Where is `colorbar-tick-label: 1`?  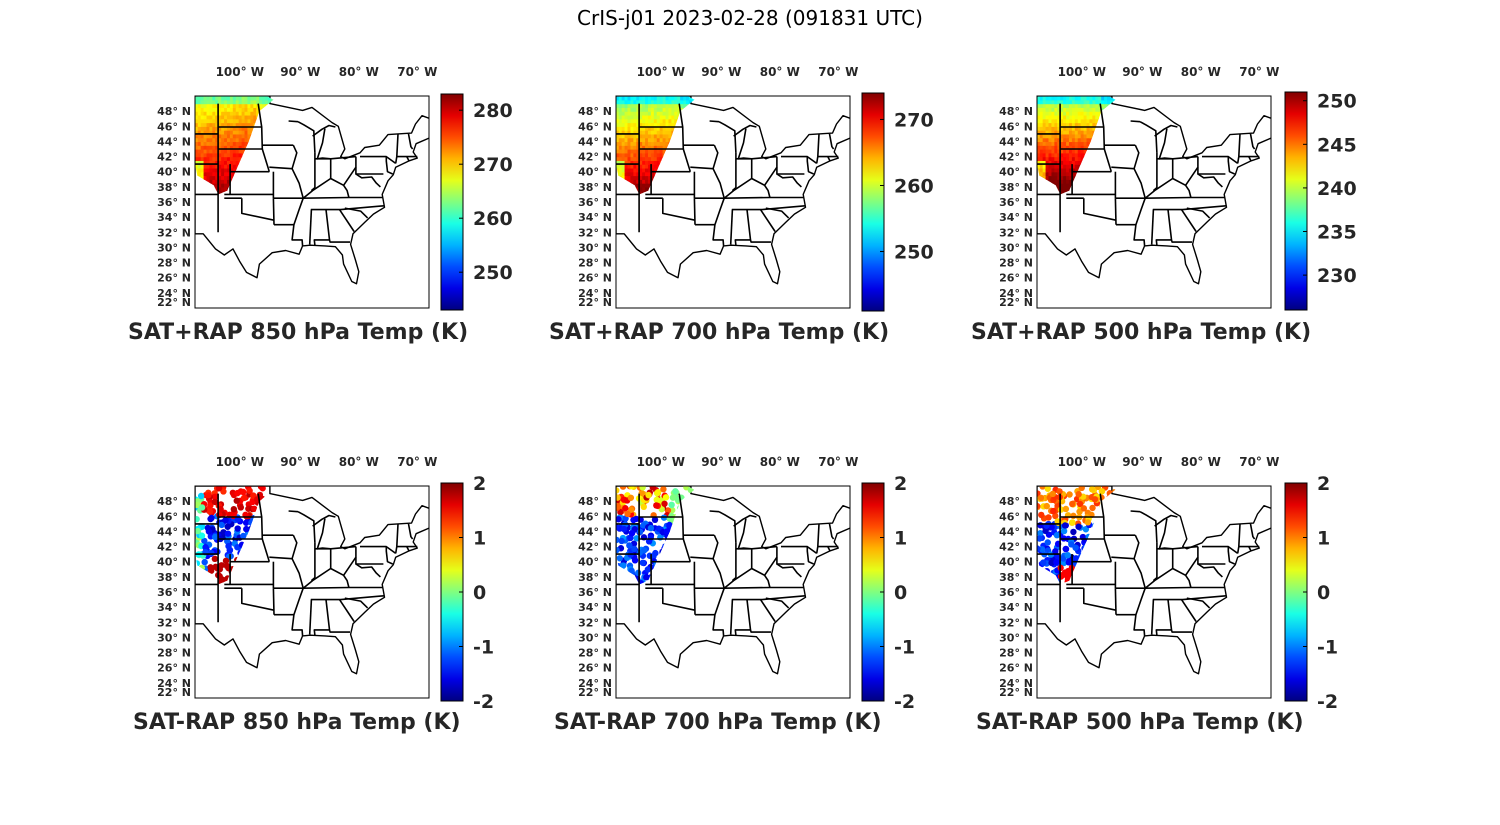
colorbar-tick-label: 1 is located at coordinates (900, 539).